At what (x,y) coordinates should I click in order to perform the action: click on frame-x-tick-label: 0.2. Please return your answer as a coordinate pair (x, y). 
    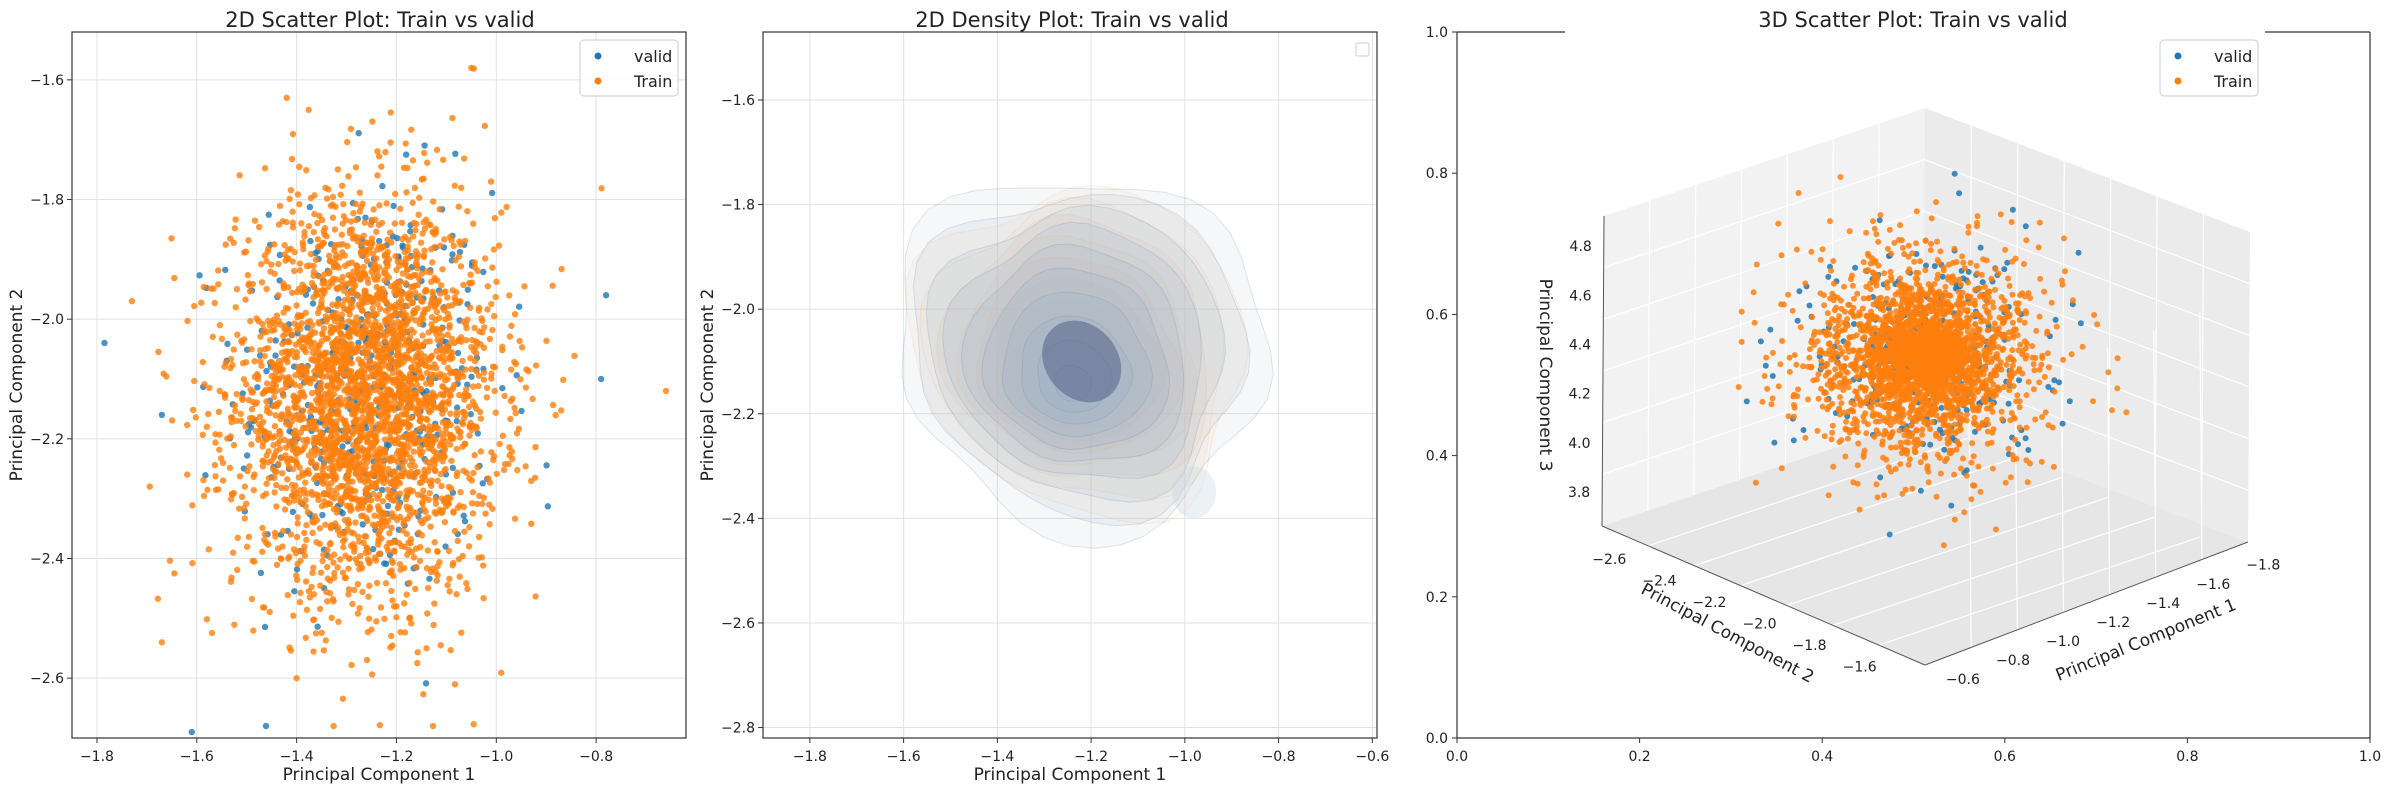
    Looking at the image, I should click on (1639, 757).